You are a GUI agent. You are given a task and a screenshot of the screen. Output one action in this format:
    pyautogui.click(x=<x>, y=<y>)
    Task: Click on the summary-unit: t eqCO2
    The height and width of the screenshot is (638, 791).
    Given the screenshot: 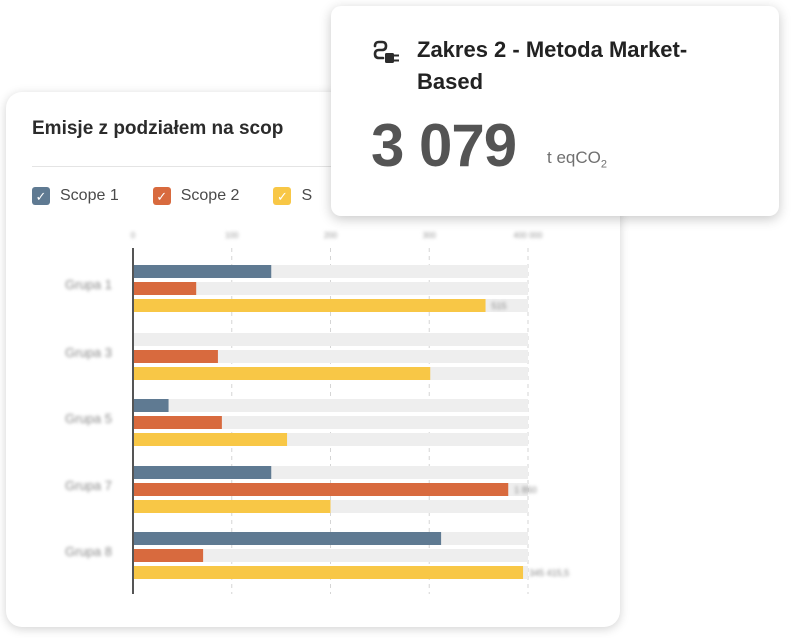 What is the action you would take?
    pyautogui.click(x=577, y=159)
    